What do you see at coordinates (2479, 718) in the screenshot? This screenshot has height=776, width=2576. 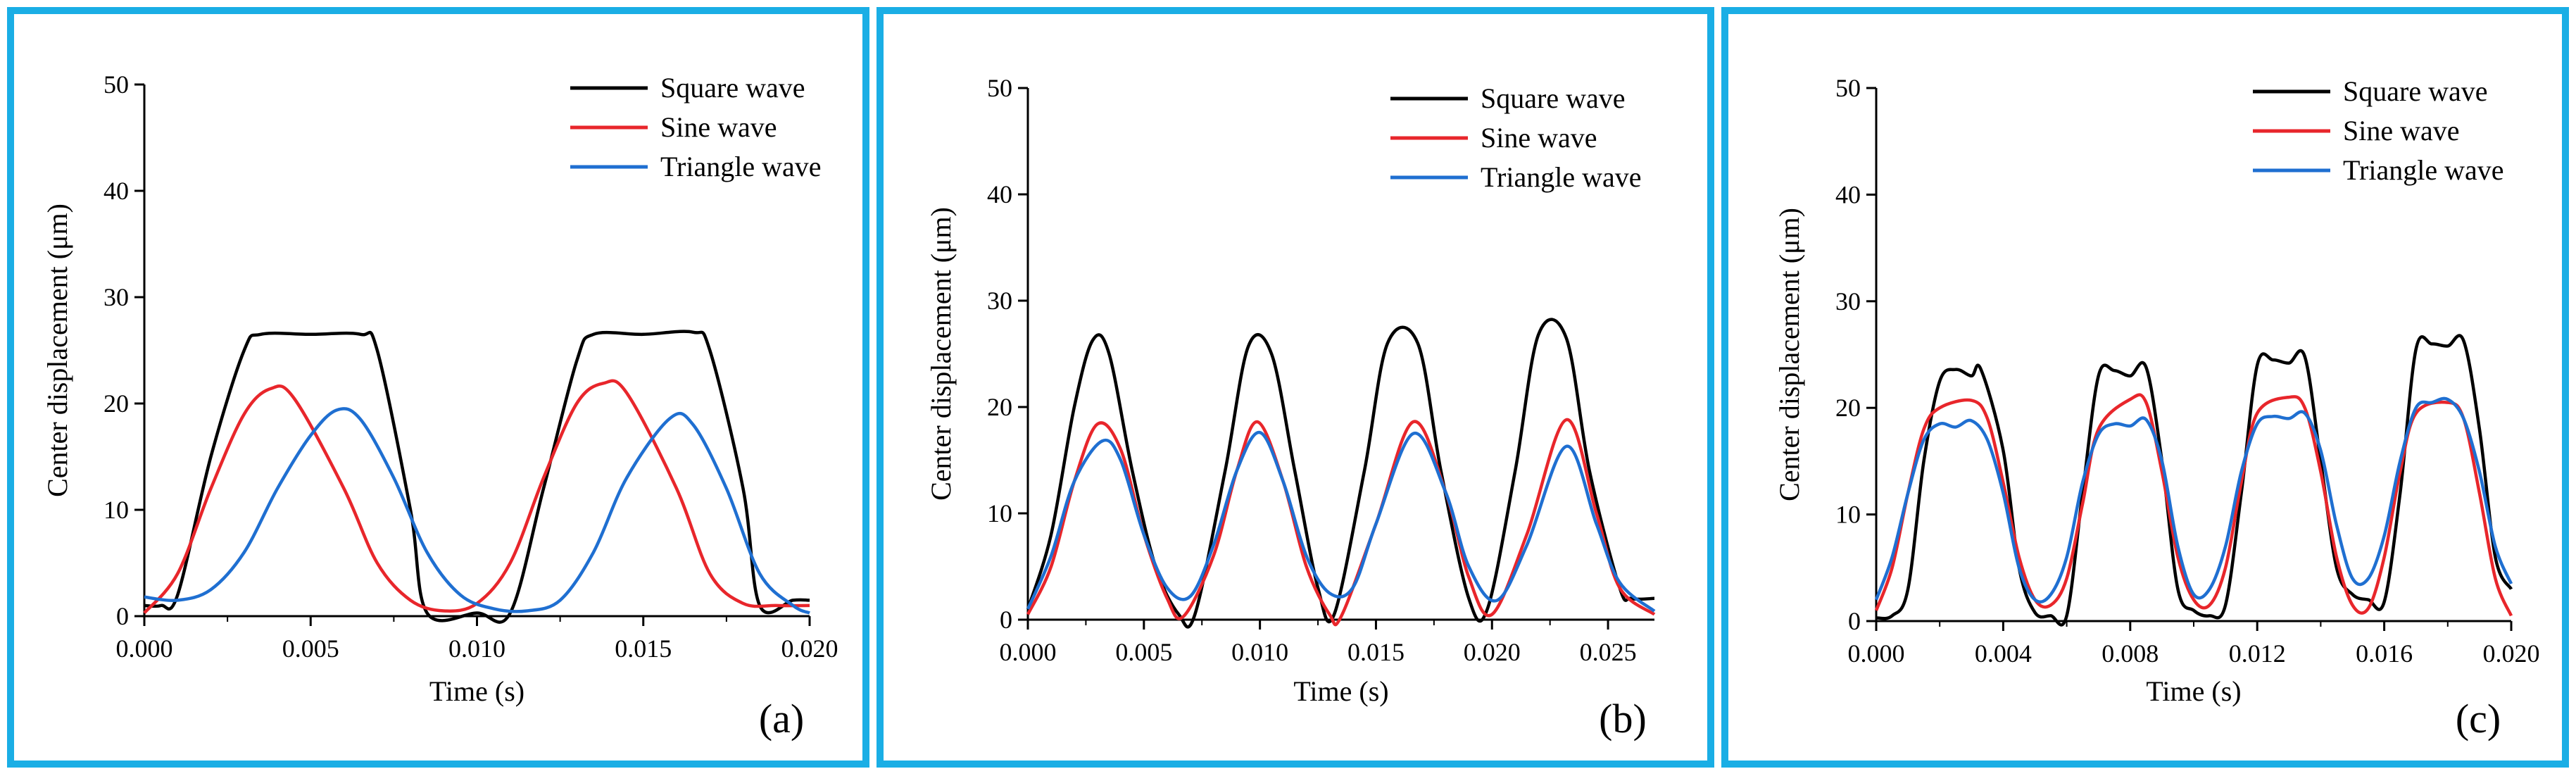 I see `panel-label: (c)` at bounding box center [2479, 718].